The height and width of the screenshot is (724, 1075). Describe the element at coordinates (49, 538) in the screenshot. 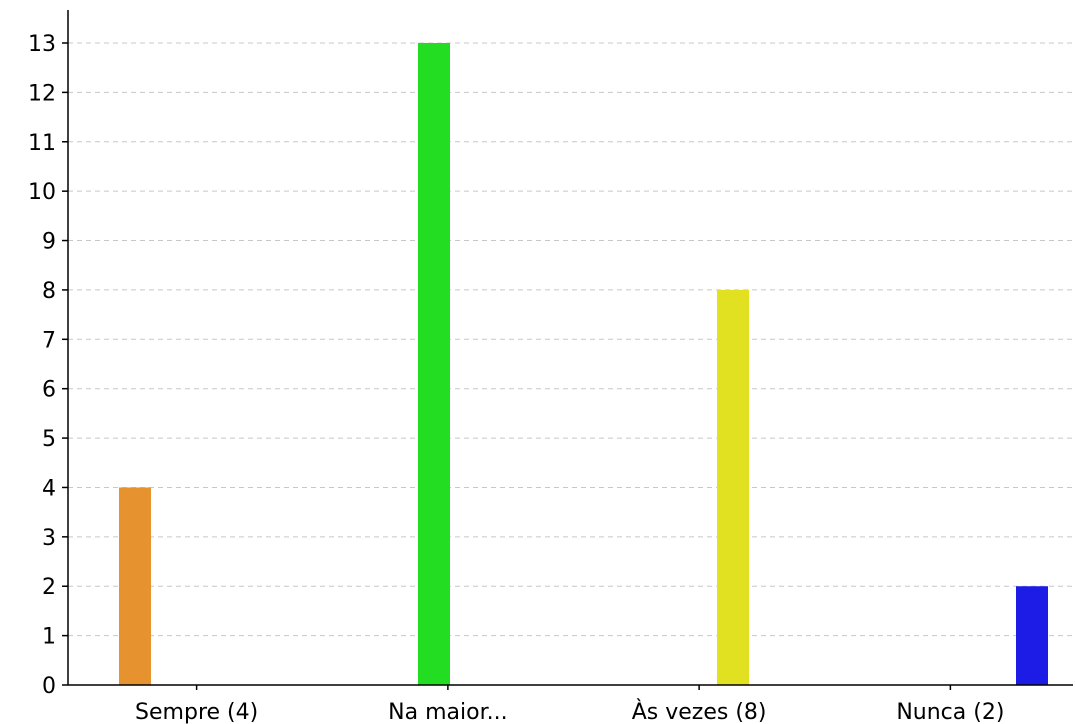

I see `y-tick-label: 3` at that location.